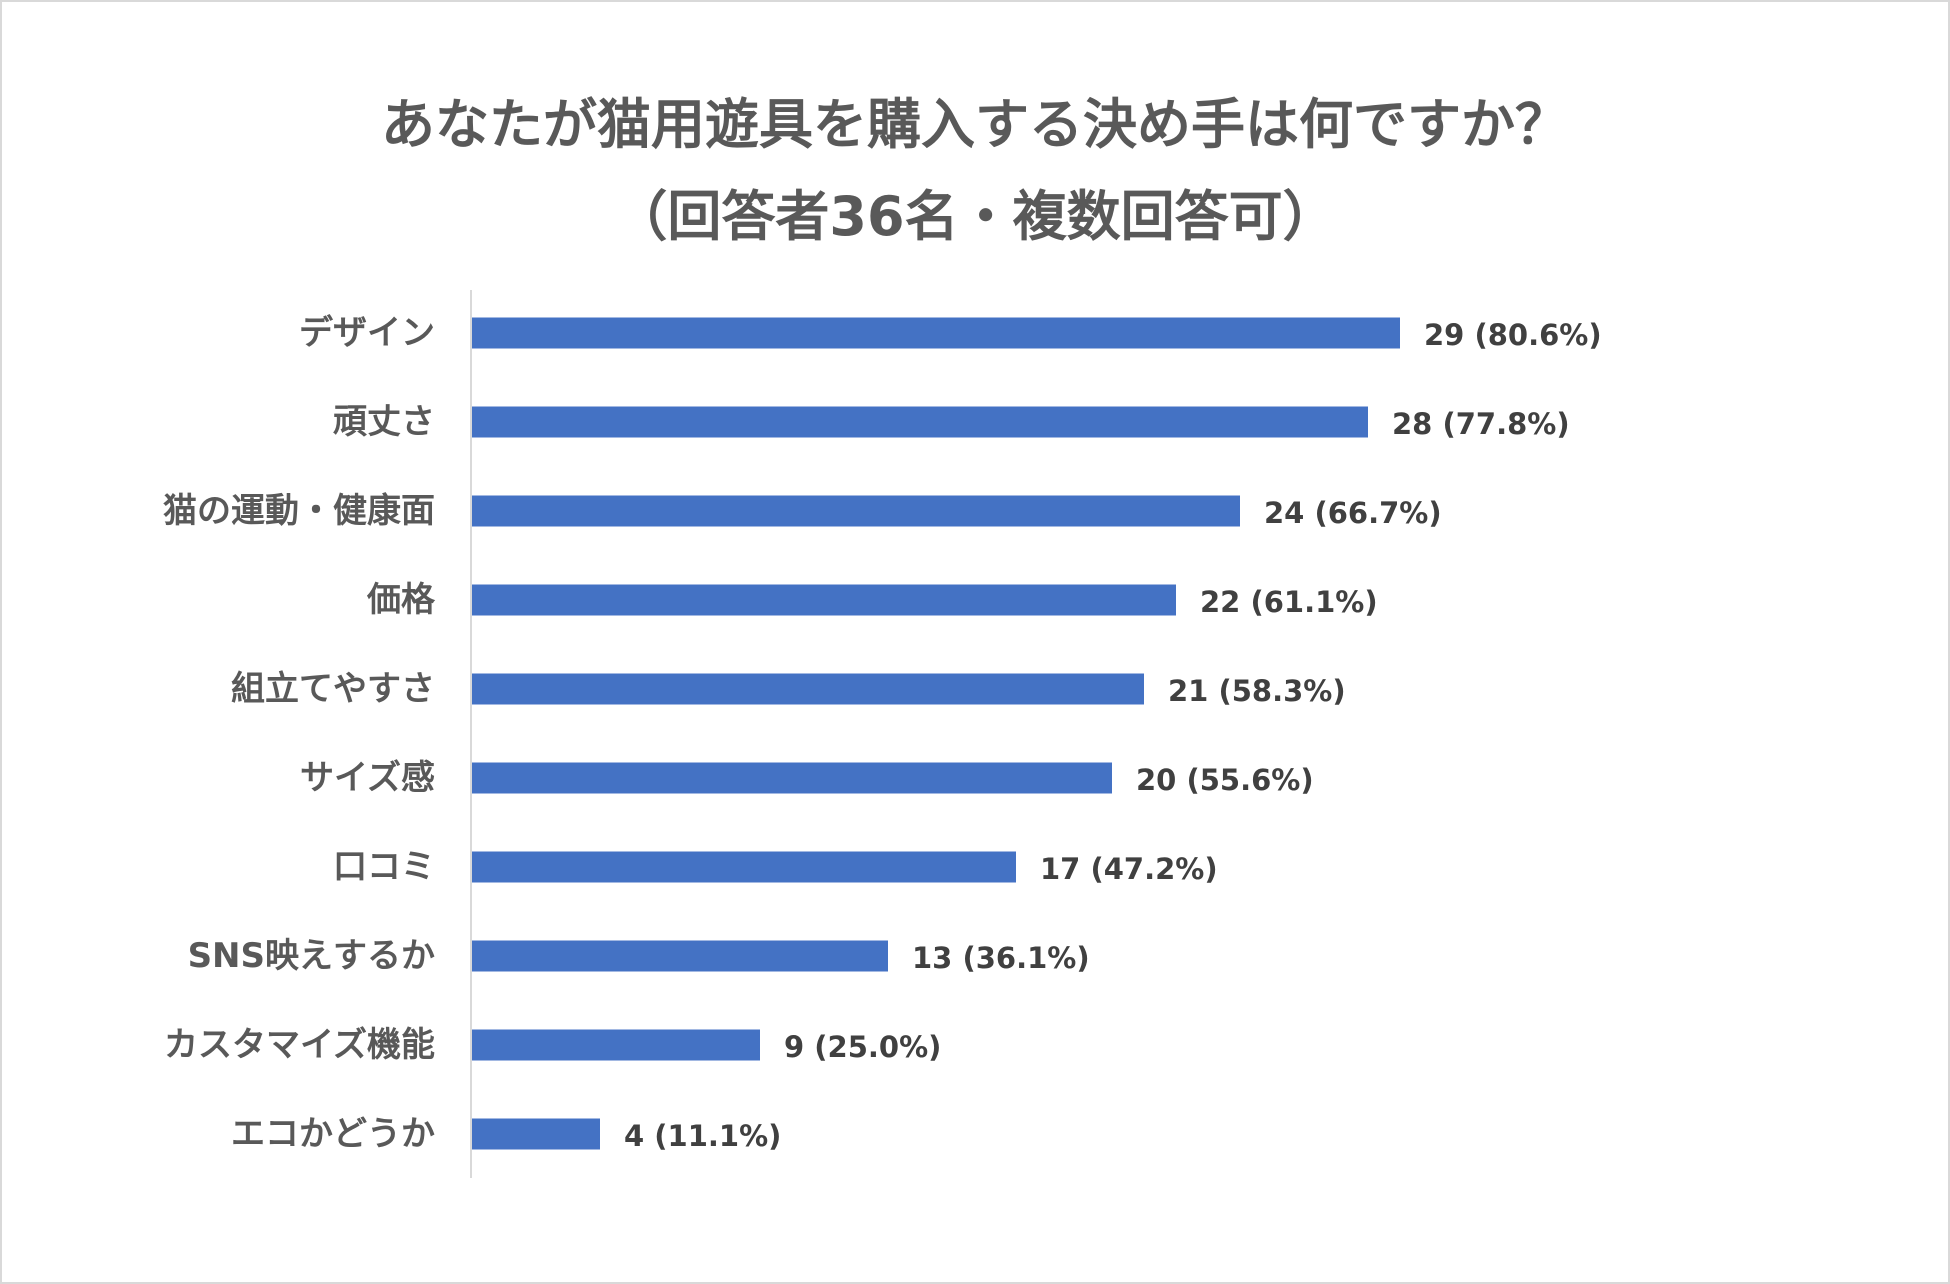 This screenshot has width=1950, height=1284. Describe the element at coordinates (862, 1047) in the screenshot. I see `data-label-9: 9 (25.0%)` at that location.